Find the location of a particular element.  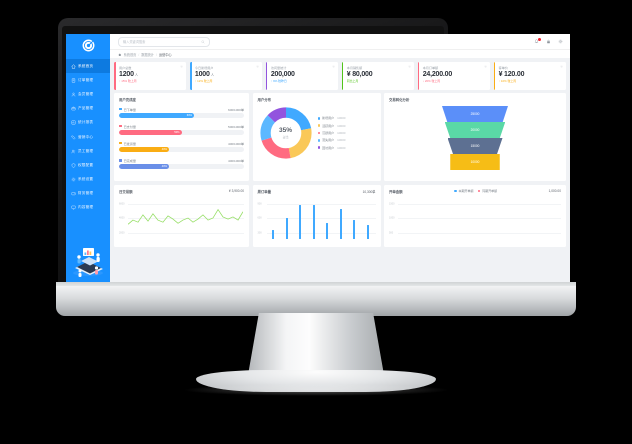

progress-label: 已支付量 is located at coordinates (129, 126).